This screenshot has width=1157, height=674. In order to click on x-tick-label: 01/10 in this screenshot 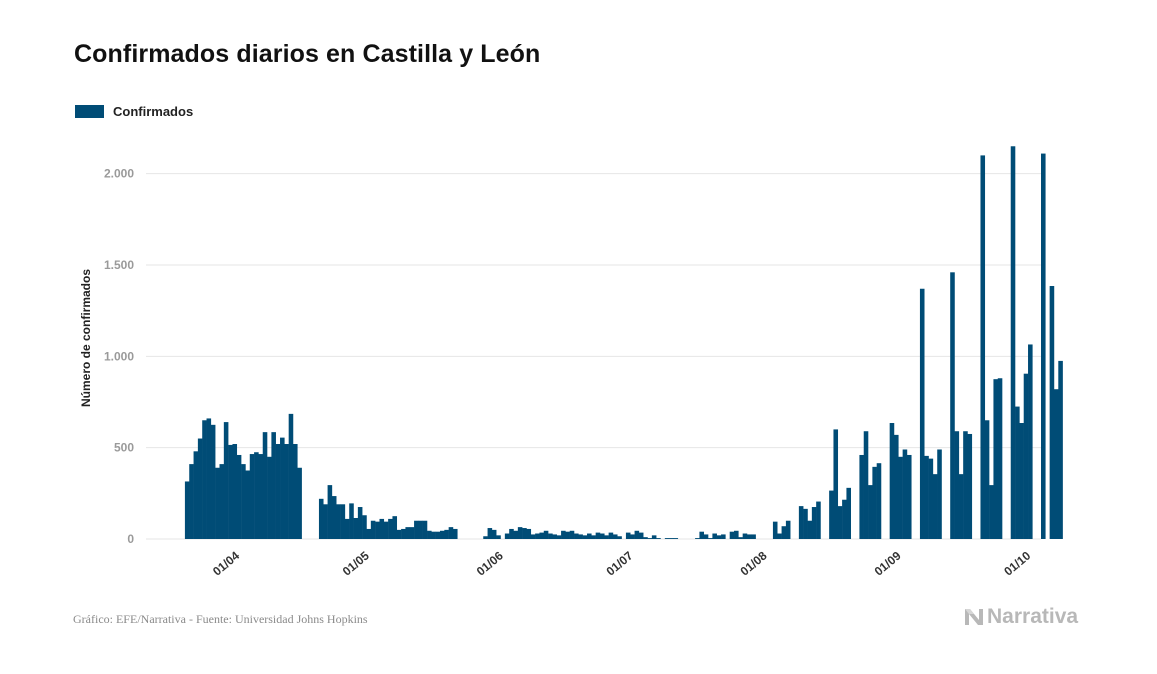, I will do `click(1017, 563)`.